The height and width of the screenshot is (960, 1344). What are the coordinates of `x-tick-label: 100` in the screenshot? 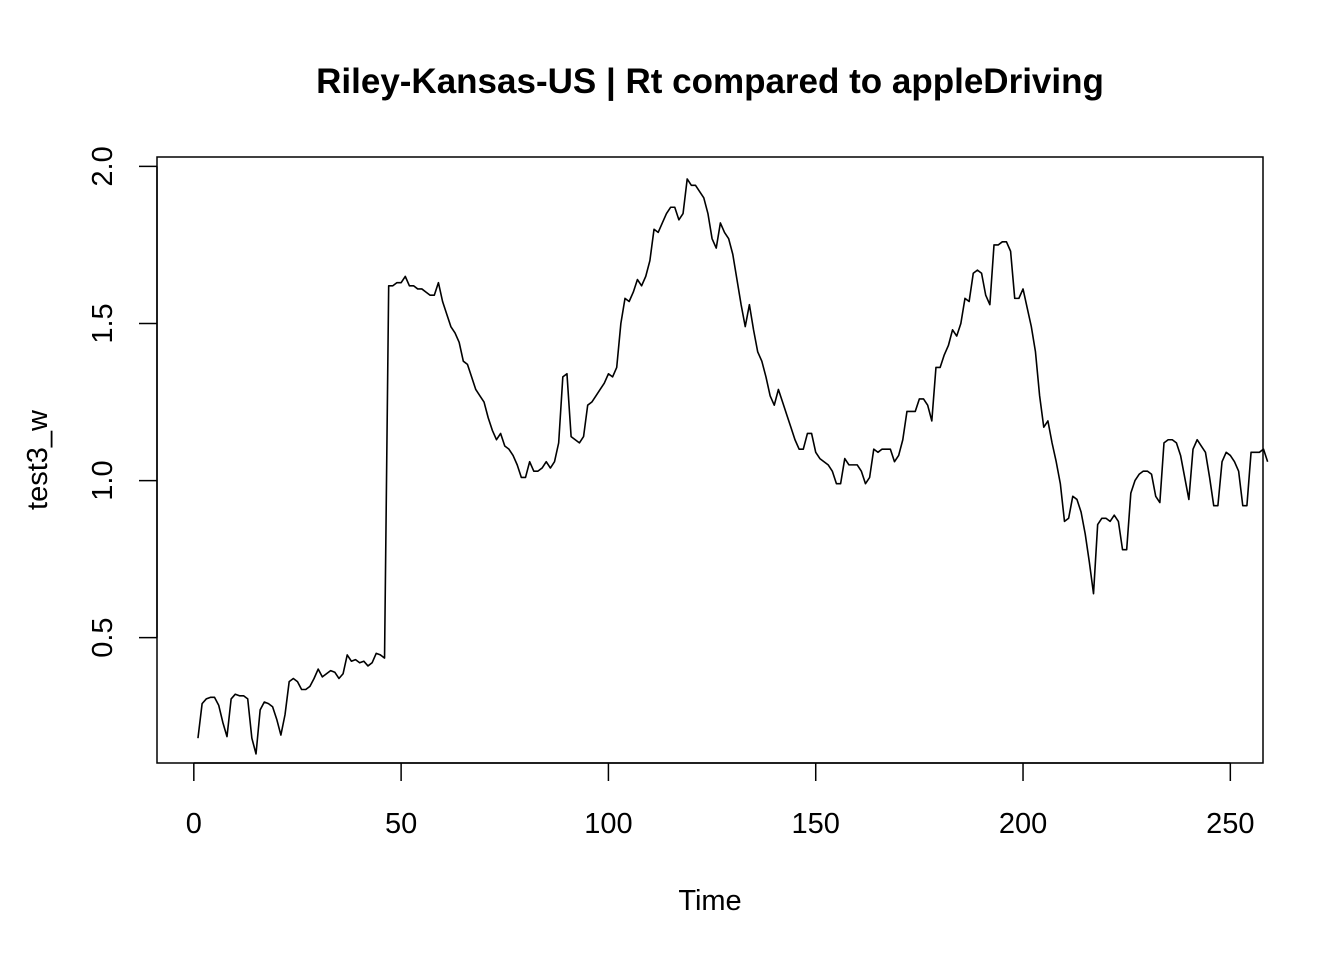 It's located at (608, 824).